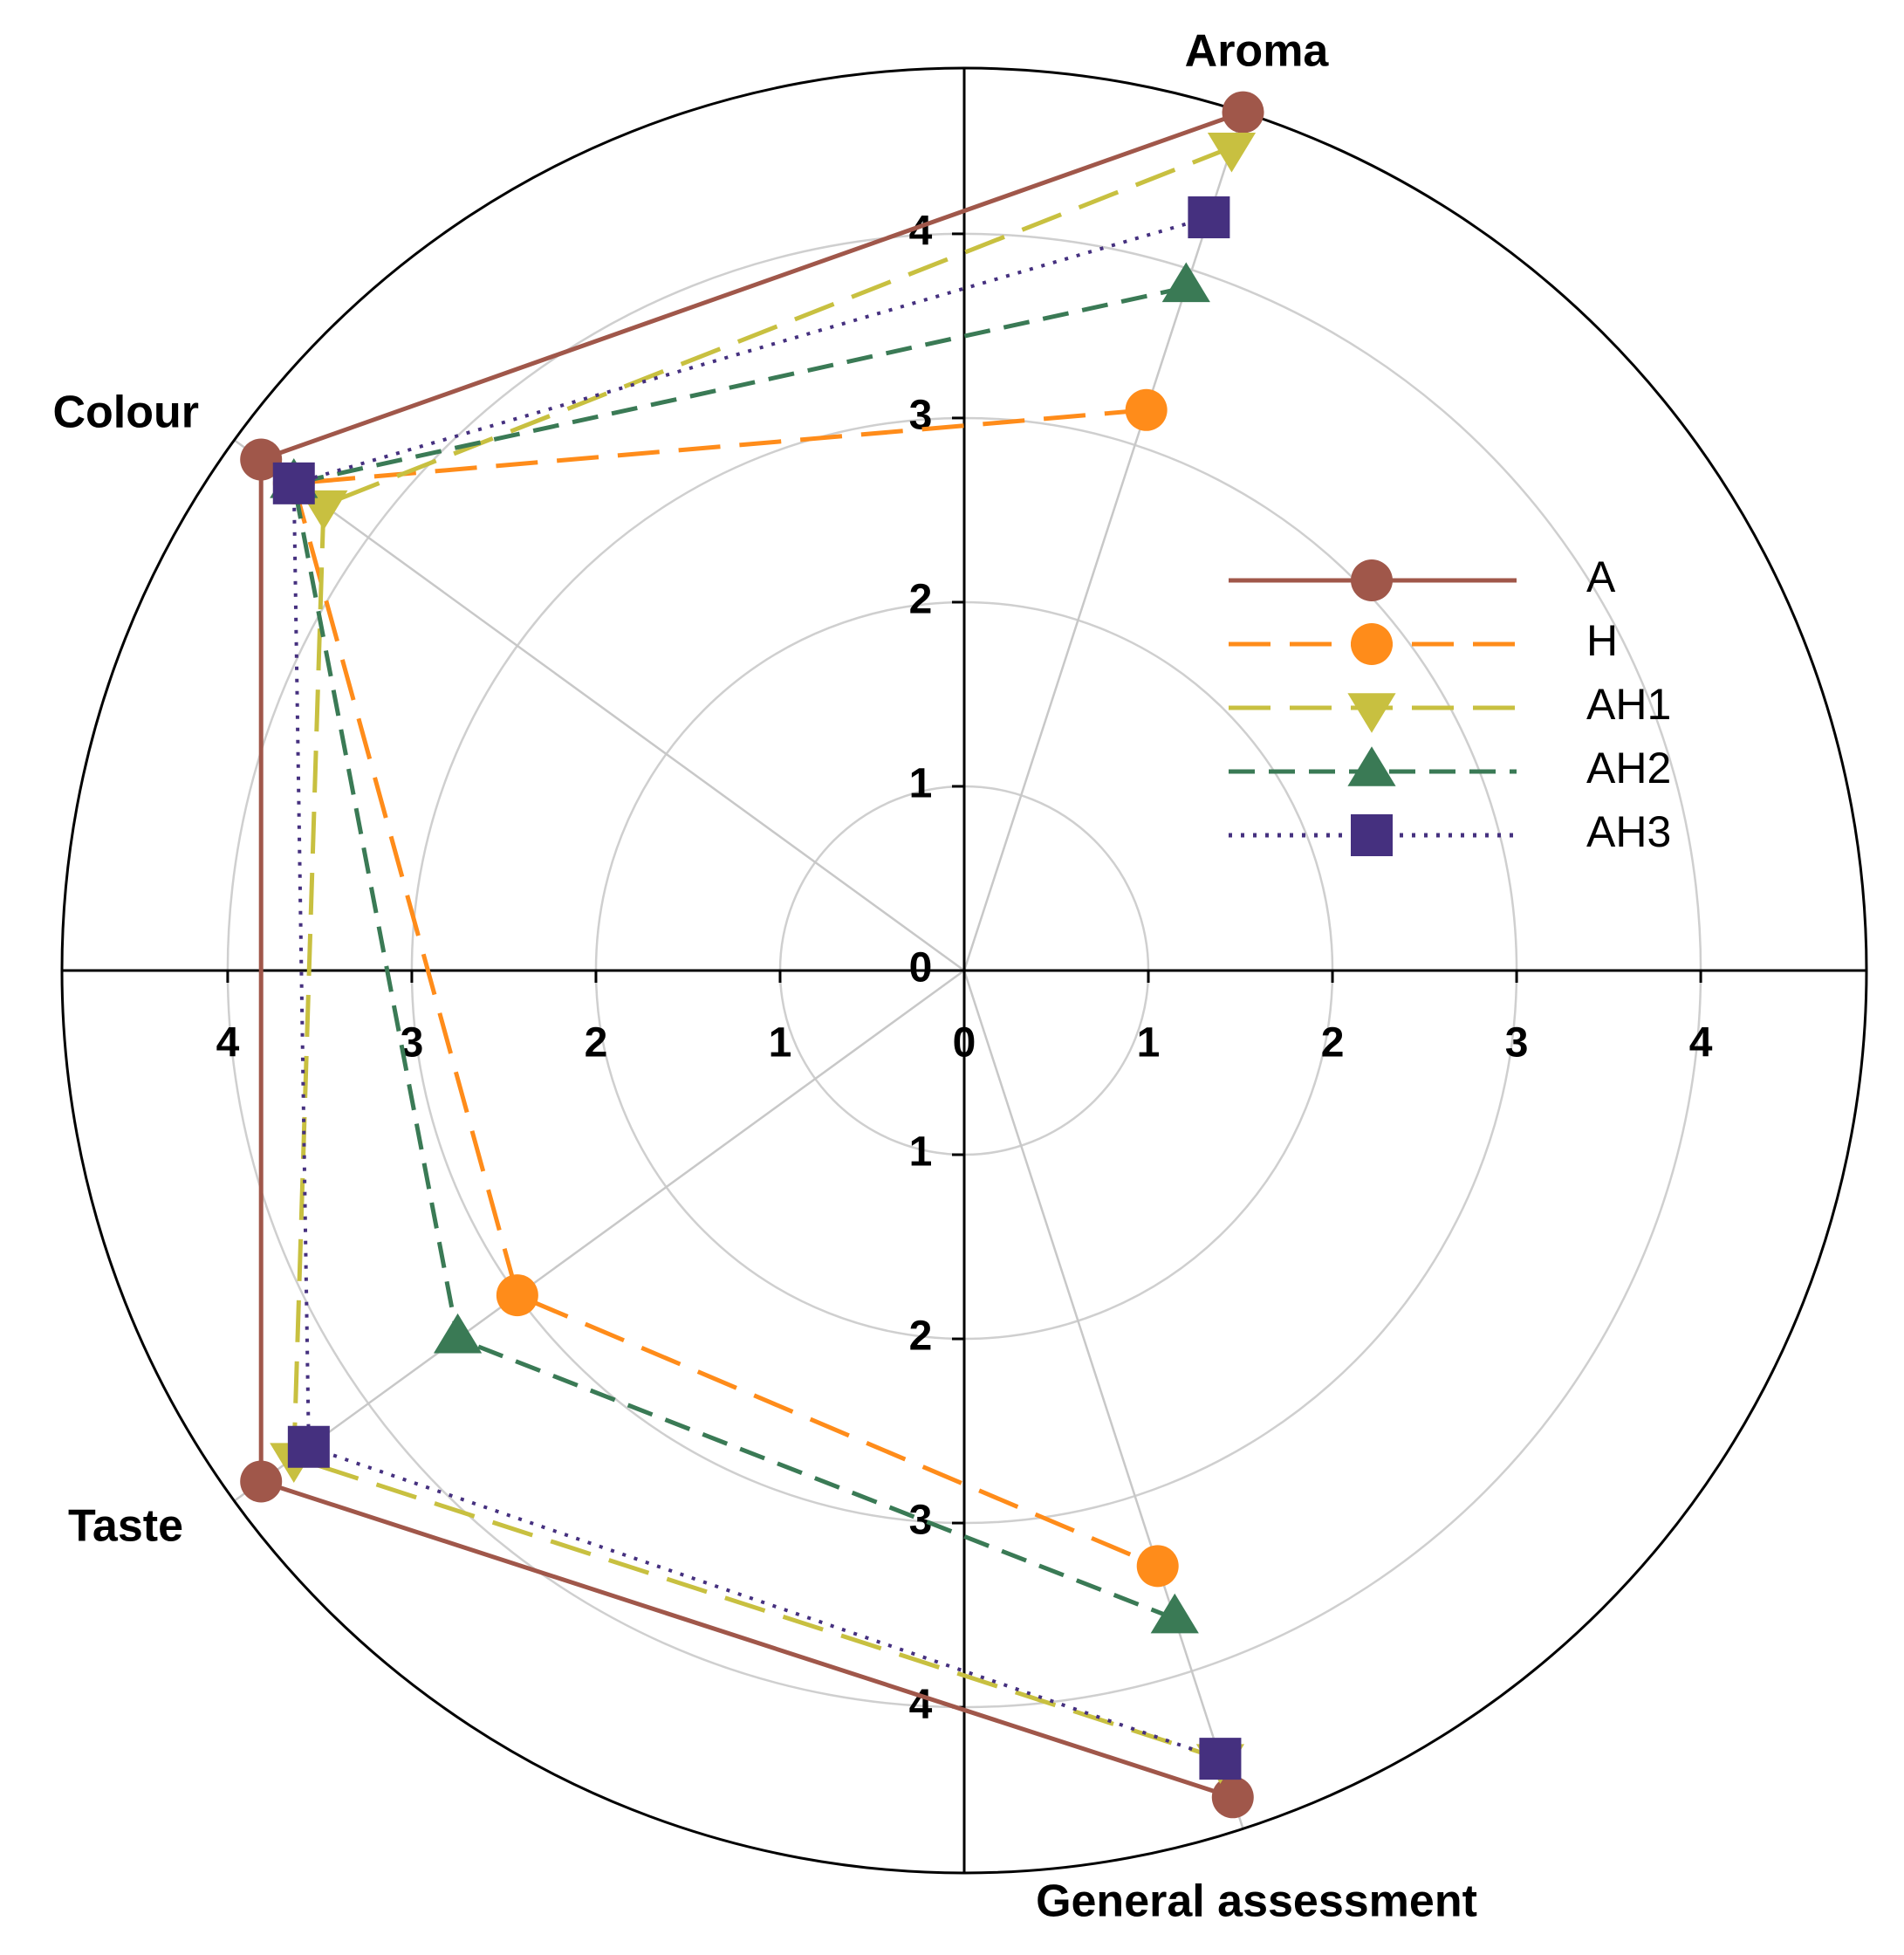 Image resolution: width=1904 pixels, height=1955 pixels. What do you see at coordinates (1628, 768) in the screenshot?
I see `legend-label: AH2` at bounding box center [1628, 768].